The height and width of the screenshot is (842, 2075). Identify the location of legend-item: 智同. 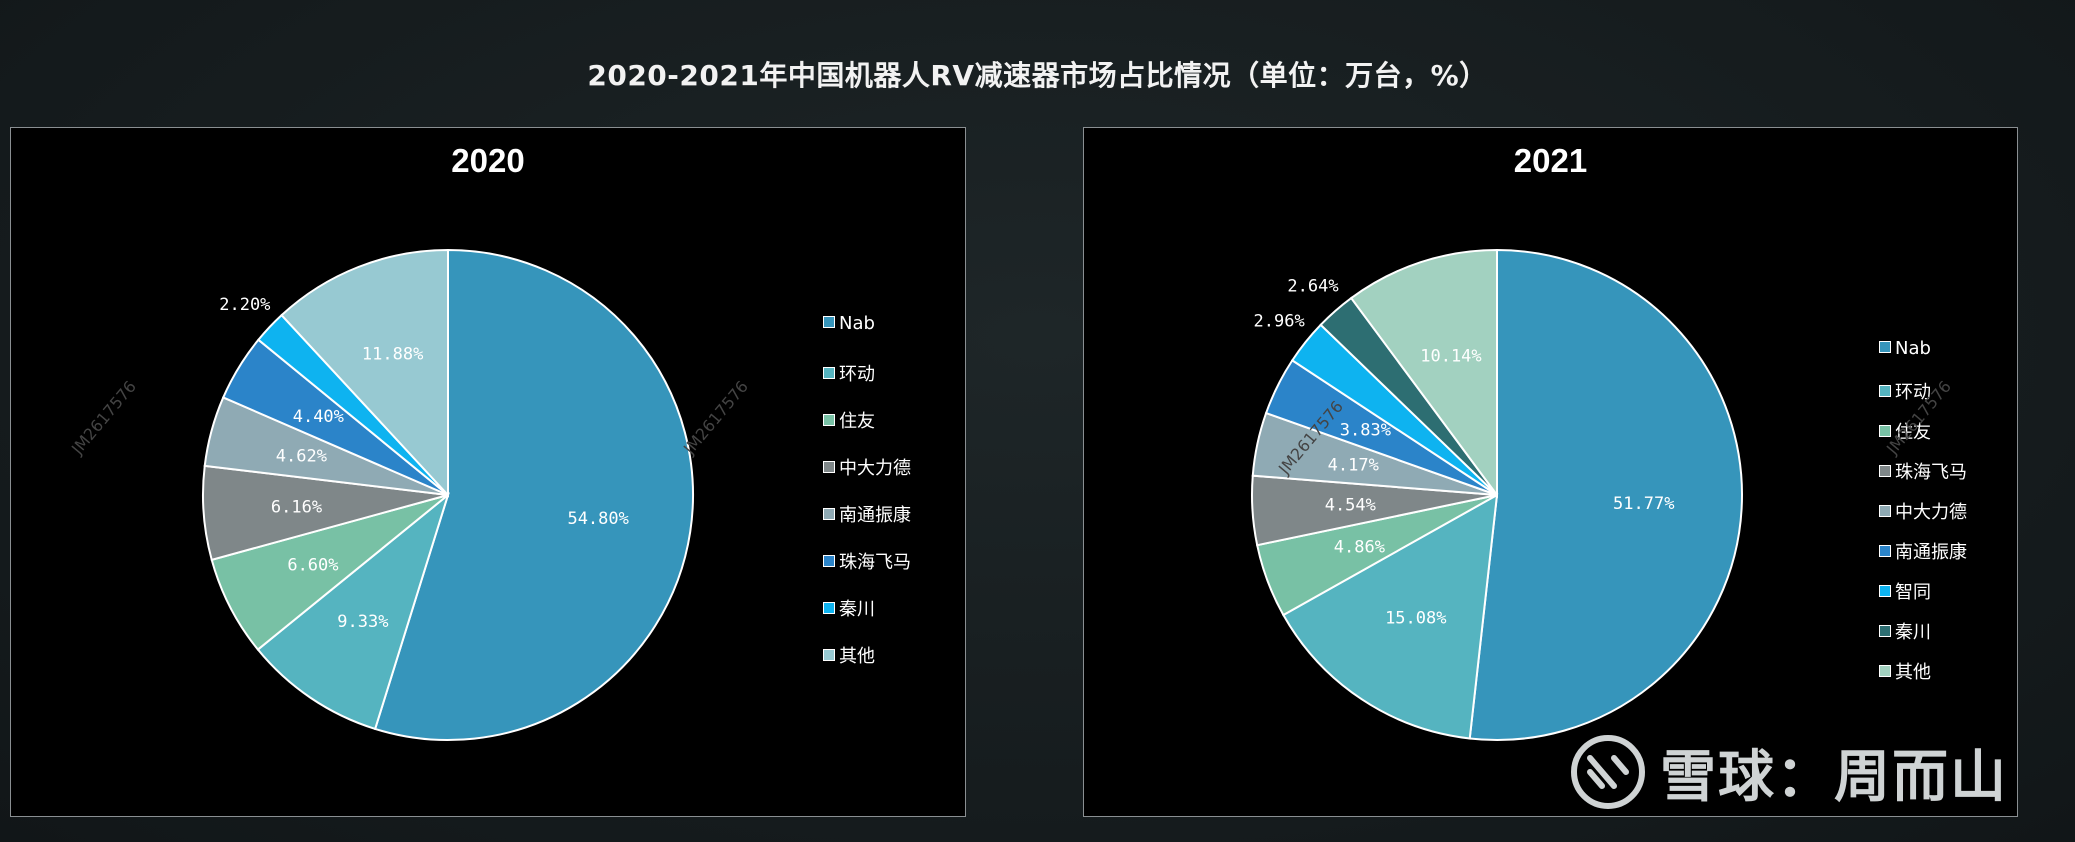
(1905, 591).